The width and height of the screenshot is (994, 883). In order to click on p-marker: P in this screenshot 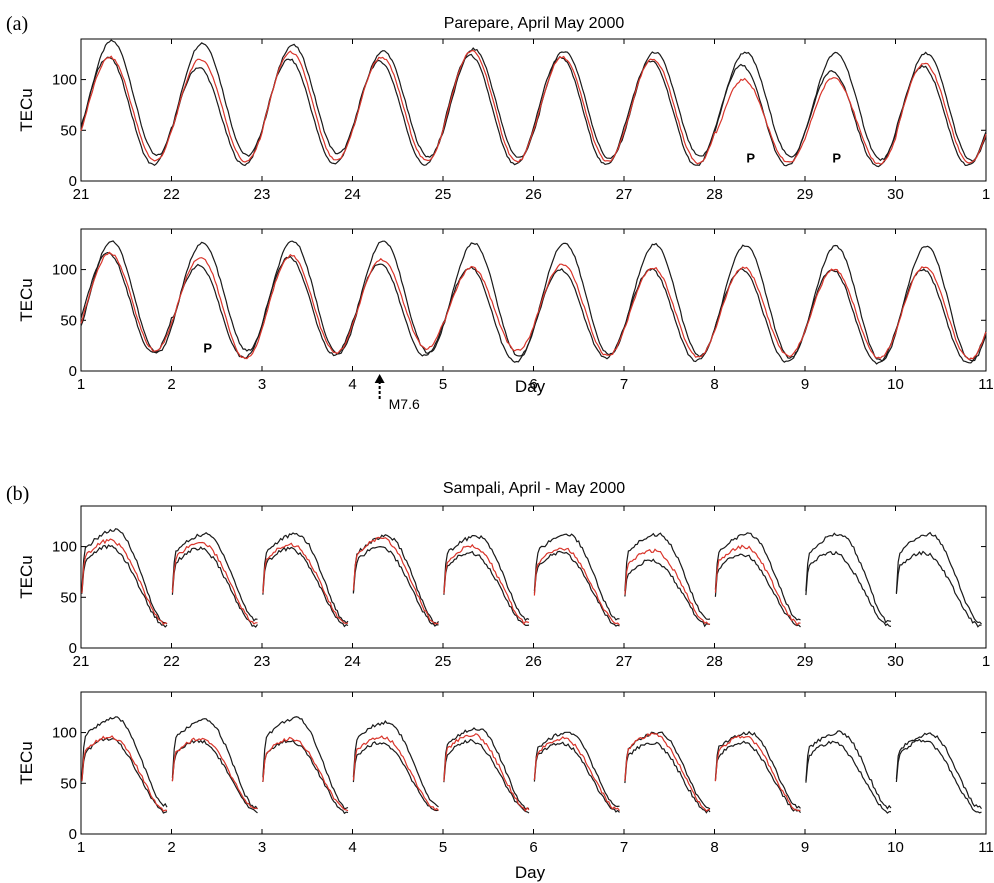, I will do `click(207, 348)`.